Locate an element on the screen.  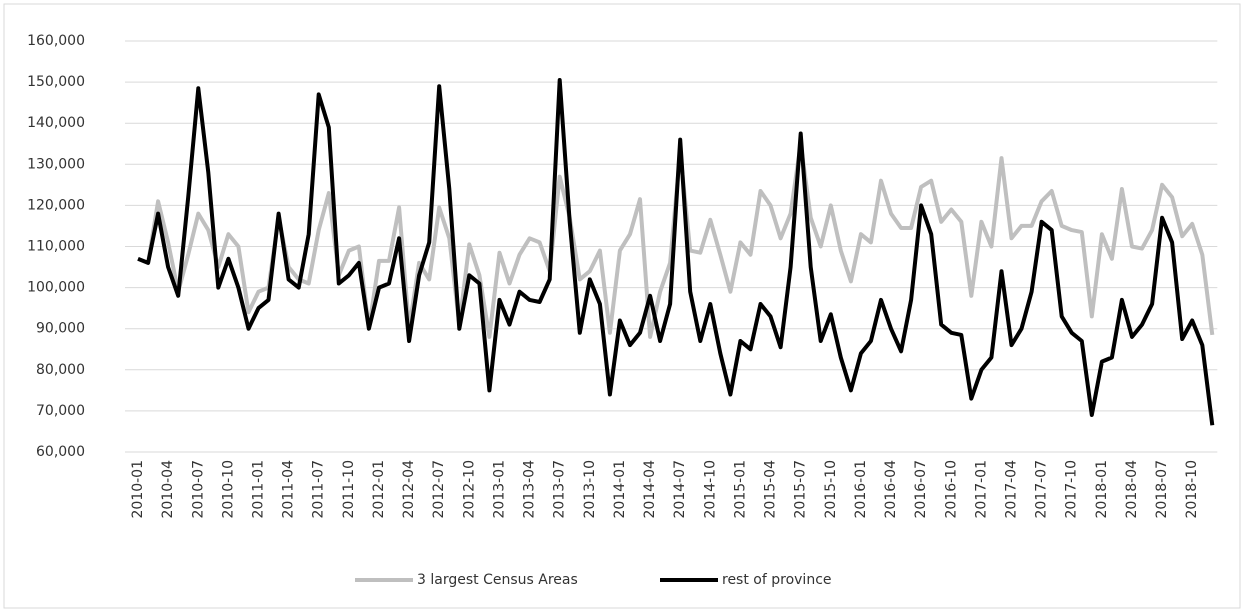
y-tick-label: 100,000 is located at coordinates (56, 288).